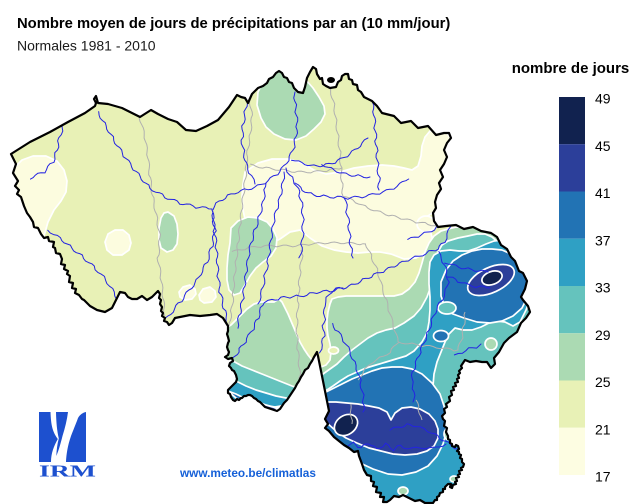 The height and width of the screenshot is (504, 636). I want to click on svg-text: IRM, so click(67, 471).